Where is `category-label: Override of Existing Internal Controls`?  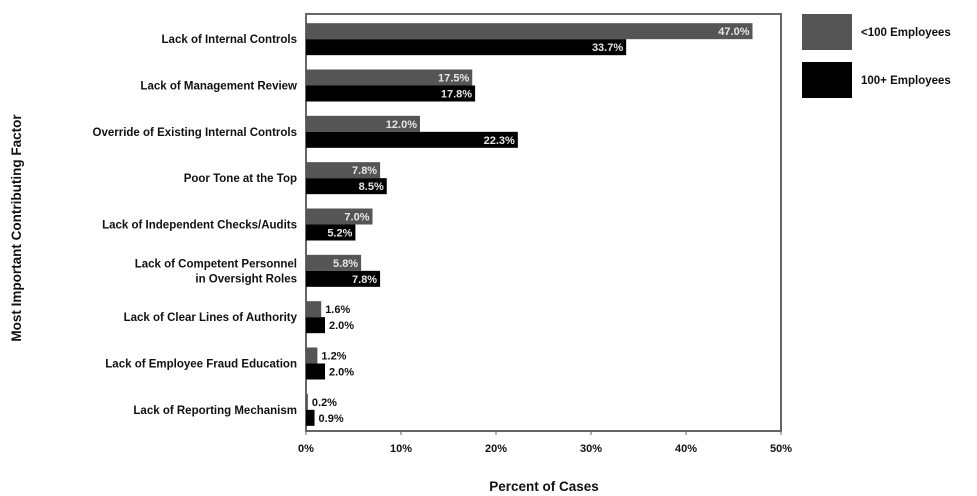 category-label: Override of Existing Internal Controls is located at coordinates (195, 133).